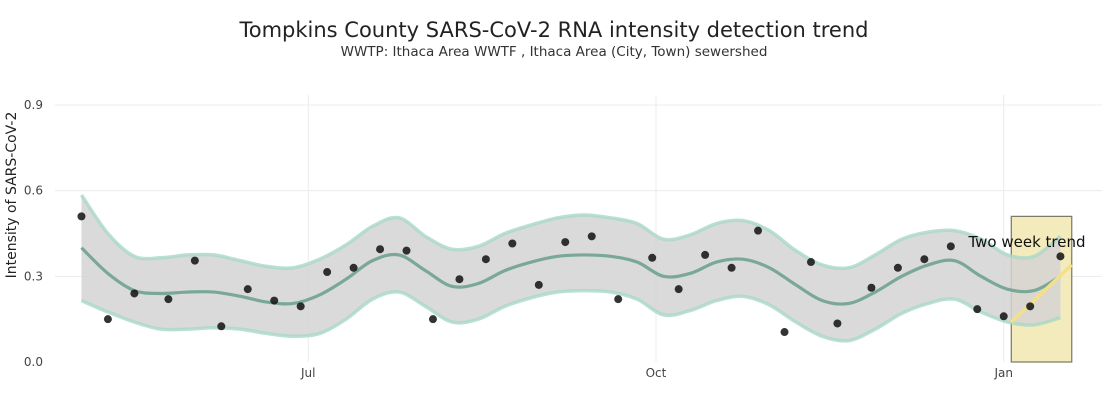 Image resolution: width=1108 pixels, height=400 pixels. I want to click on y-tick-label: 0.0, so click(33, 362).